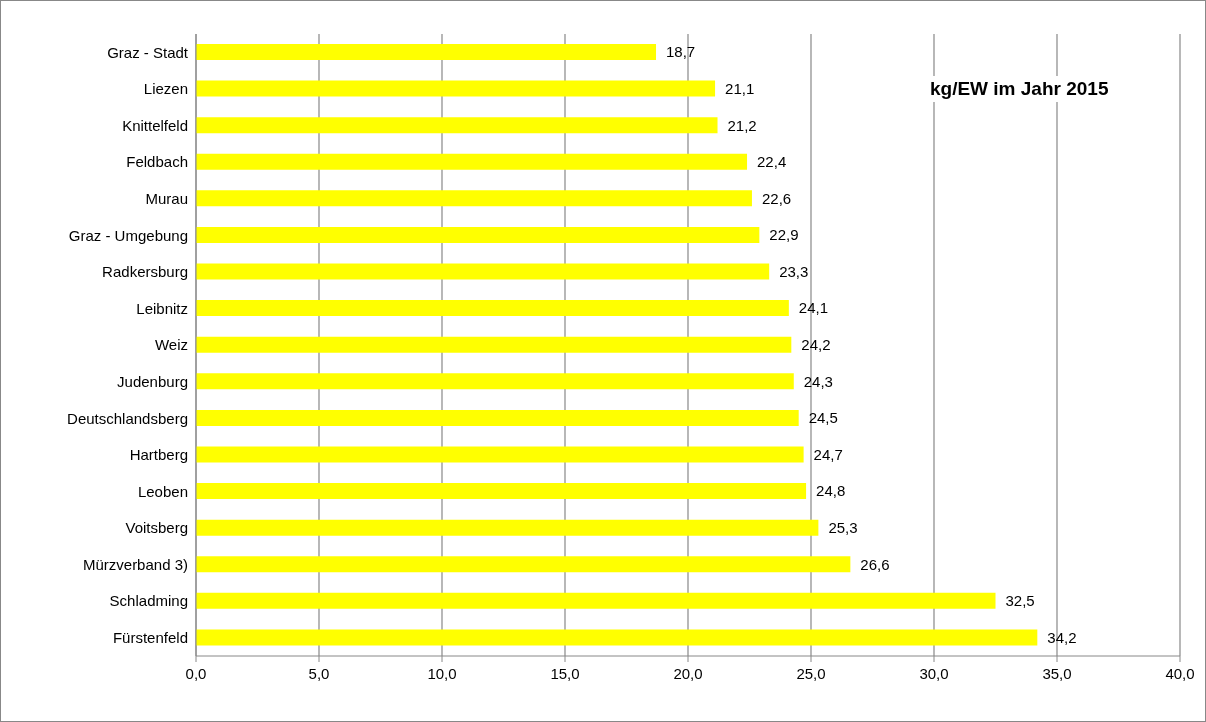  I want to click on y-tick-label: Feldbach, so click(157, 162).